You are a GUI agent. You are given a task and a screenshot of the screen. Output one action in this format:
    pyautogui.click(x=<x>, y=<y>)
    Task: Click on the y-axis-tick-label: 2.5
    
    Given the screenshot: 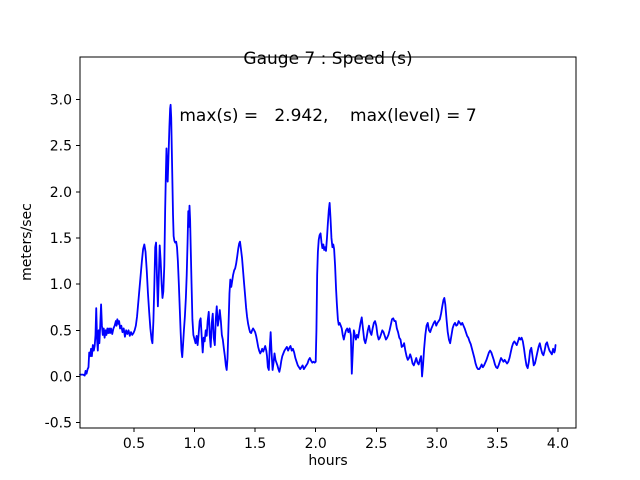 What is the action you would take?
    pyautogui.click(x=61, y=147)
    